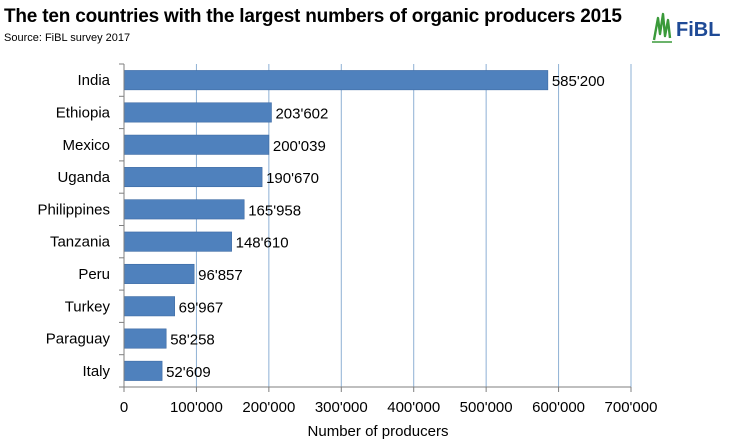  What do you see at coordinates (86, 145) in the screenshot?
I see `category-label: Mexico` at bounding box center [86, 145].